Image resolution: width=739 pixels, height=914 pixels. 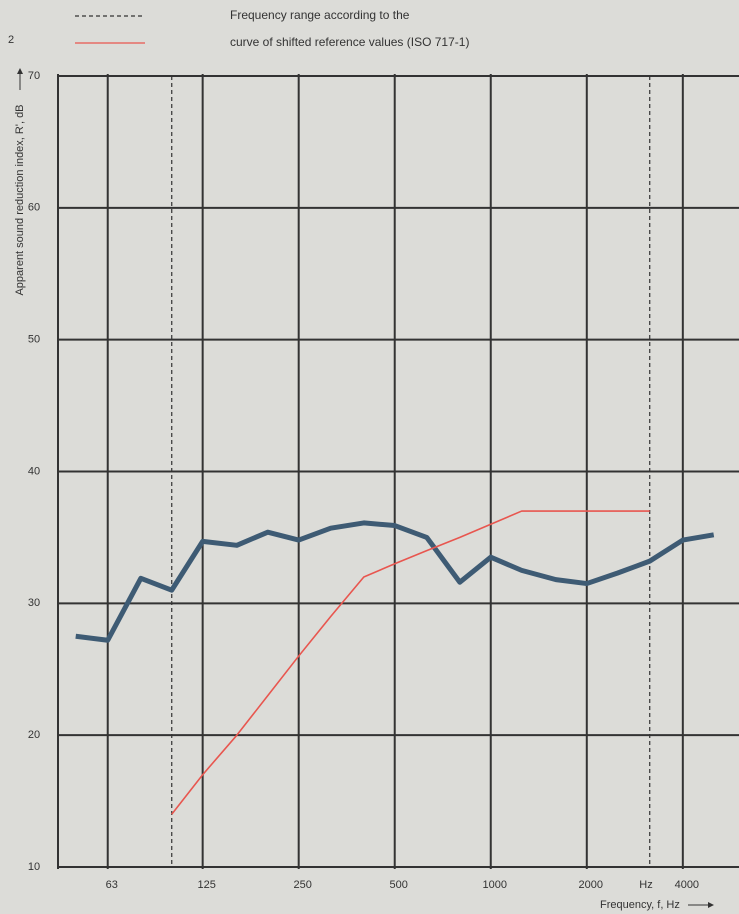 I want to click on y-tick-label: 60, so click(x=34, y=208).